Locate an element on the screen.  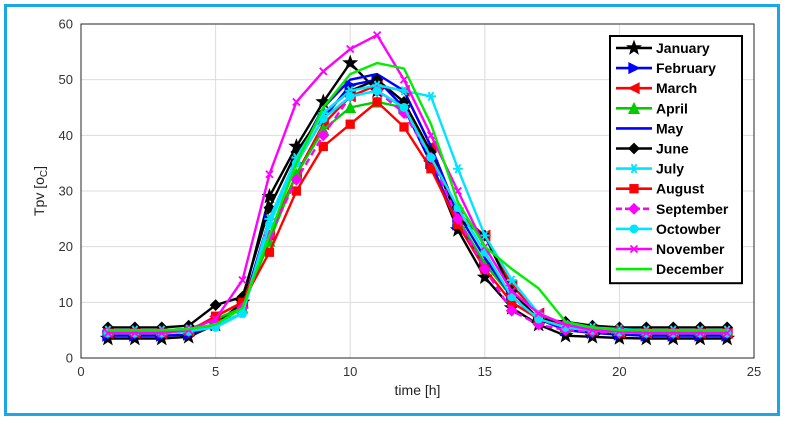
legend-label: December is located at coordinates (690, 269).